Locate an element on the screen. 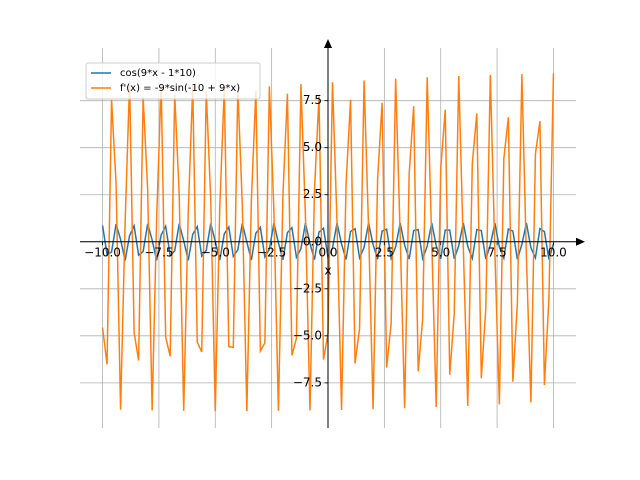 The image size is (640, 480). x-axis-label: x is located at coordinates (327, 271).